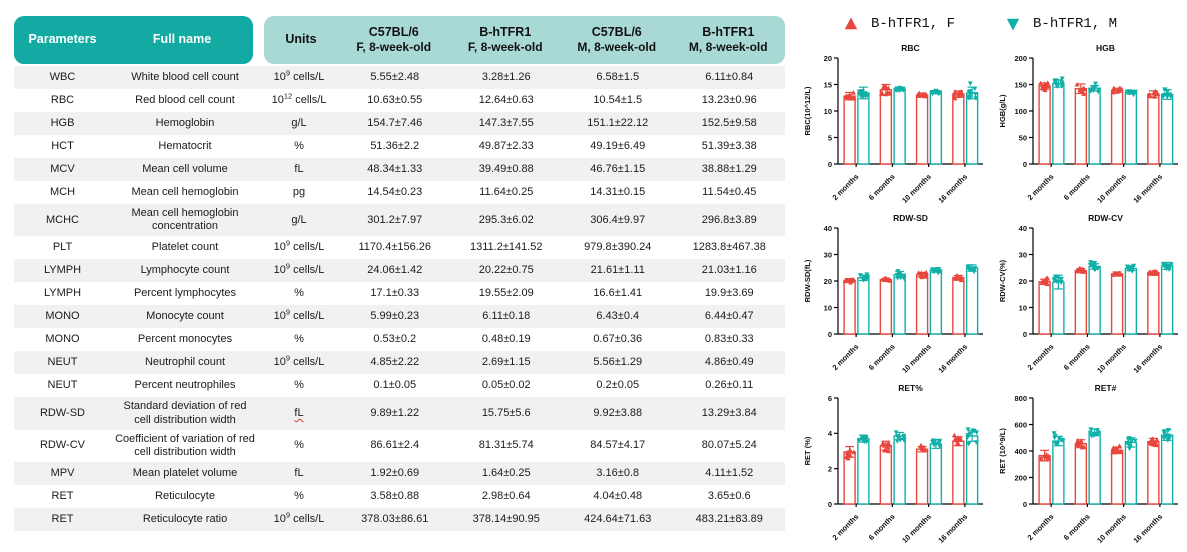 This screenshot has height=552, width=1187. What do you see at coordinates (62, 168) in the screenshot?
I see `cell-parameter: MCV` at bounding box center [62, 168].